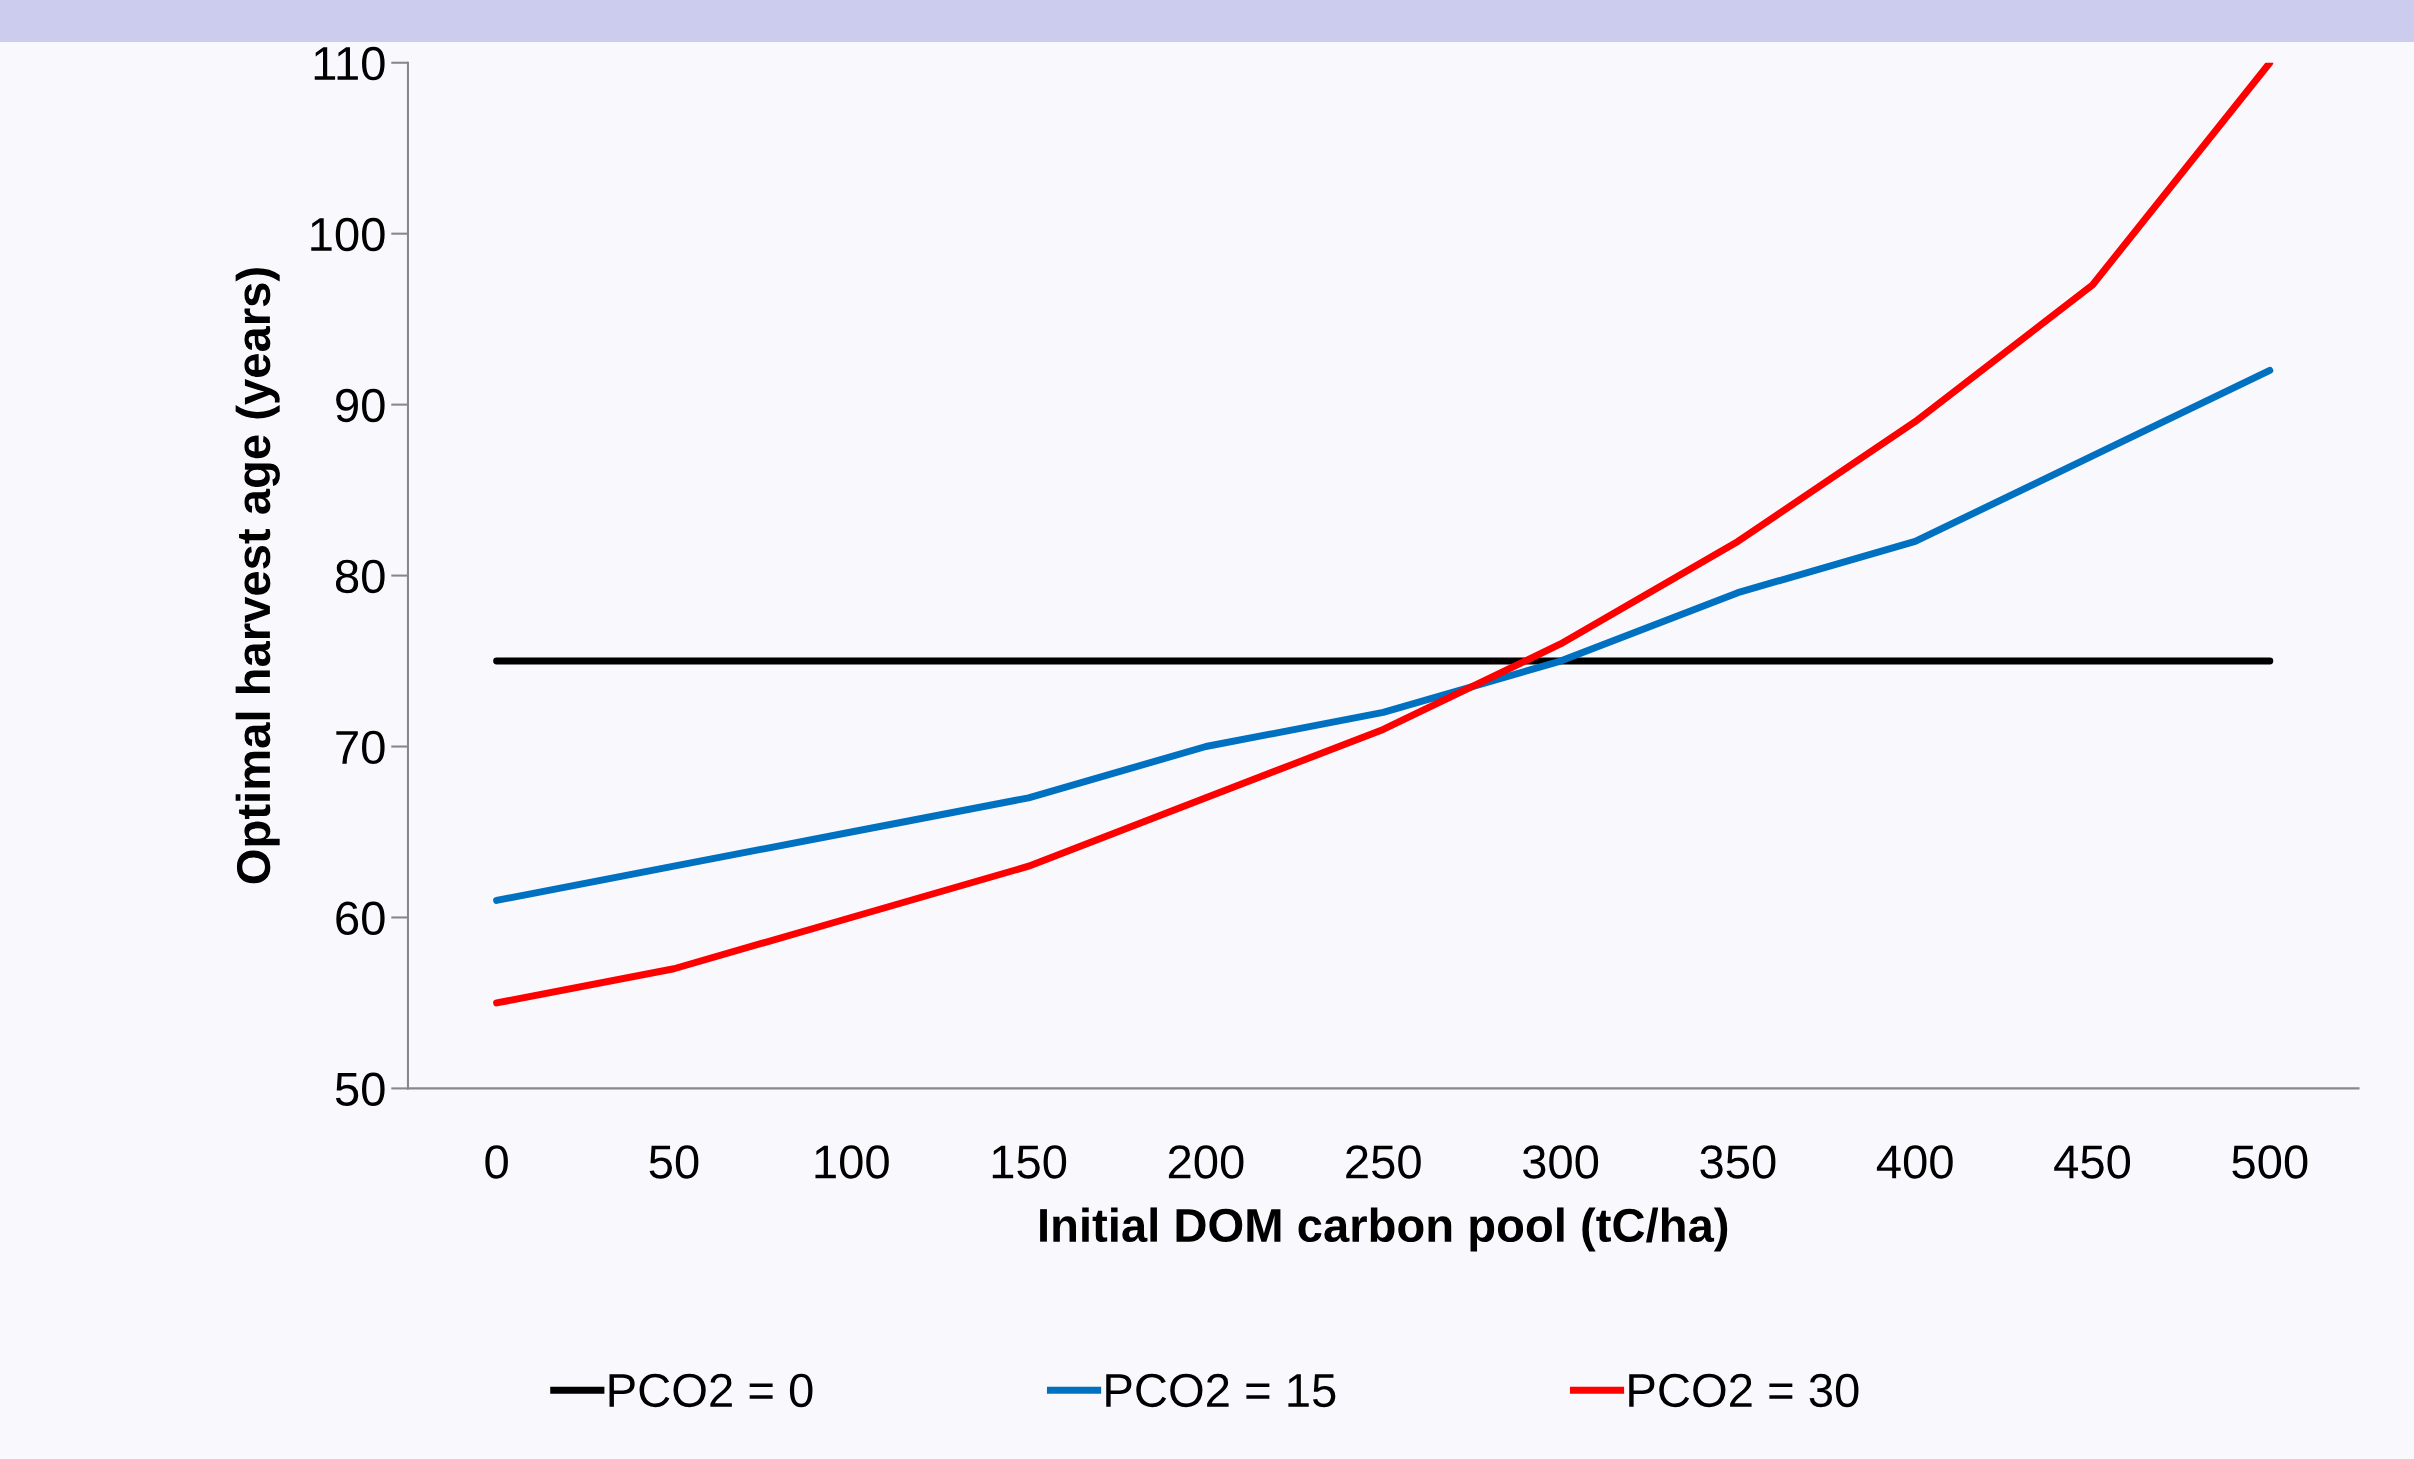 The height and width of the screenshot is (1459, 2414). What do you see at coordinates (852, 1162) in the screenshot?
I see `x-tick-label: 100` at bounding box center [852, 1162].